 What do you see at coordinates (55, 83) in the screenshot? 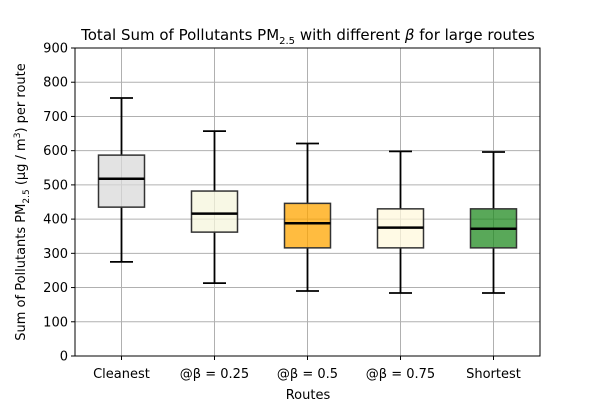
I see `y-tick-label: 800` at bounding box center [55, 83].